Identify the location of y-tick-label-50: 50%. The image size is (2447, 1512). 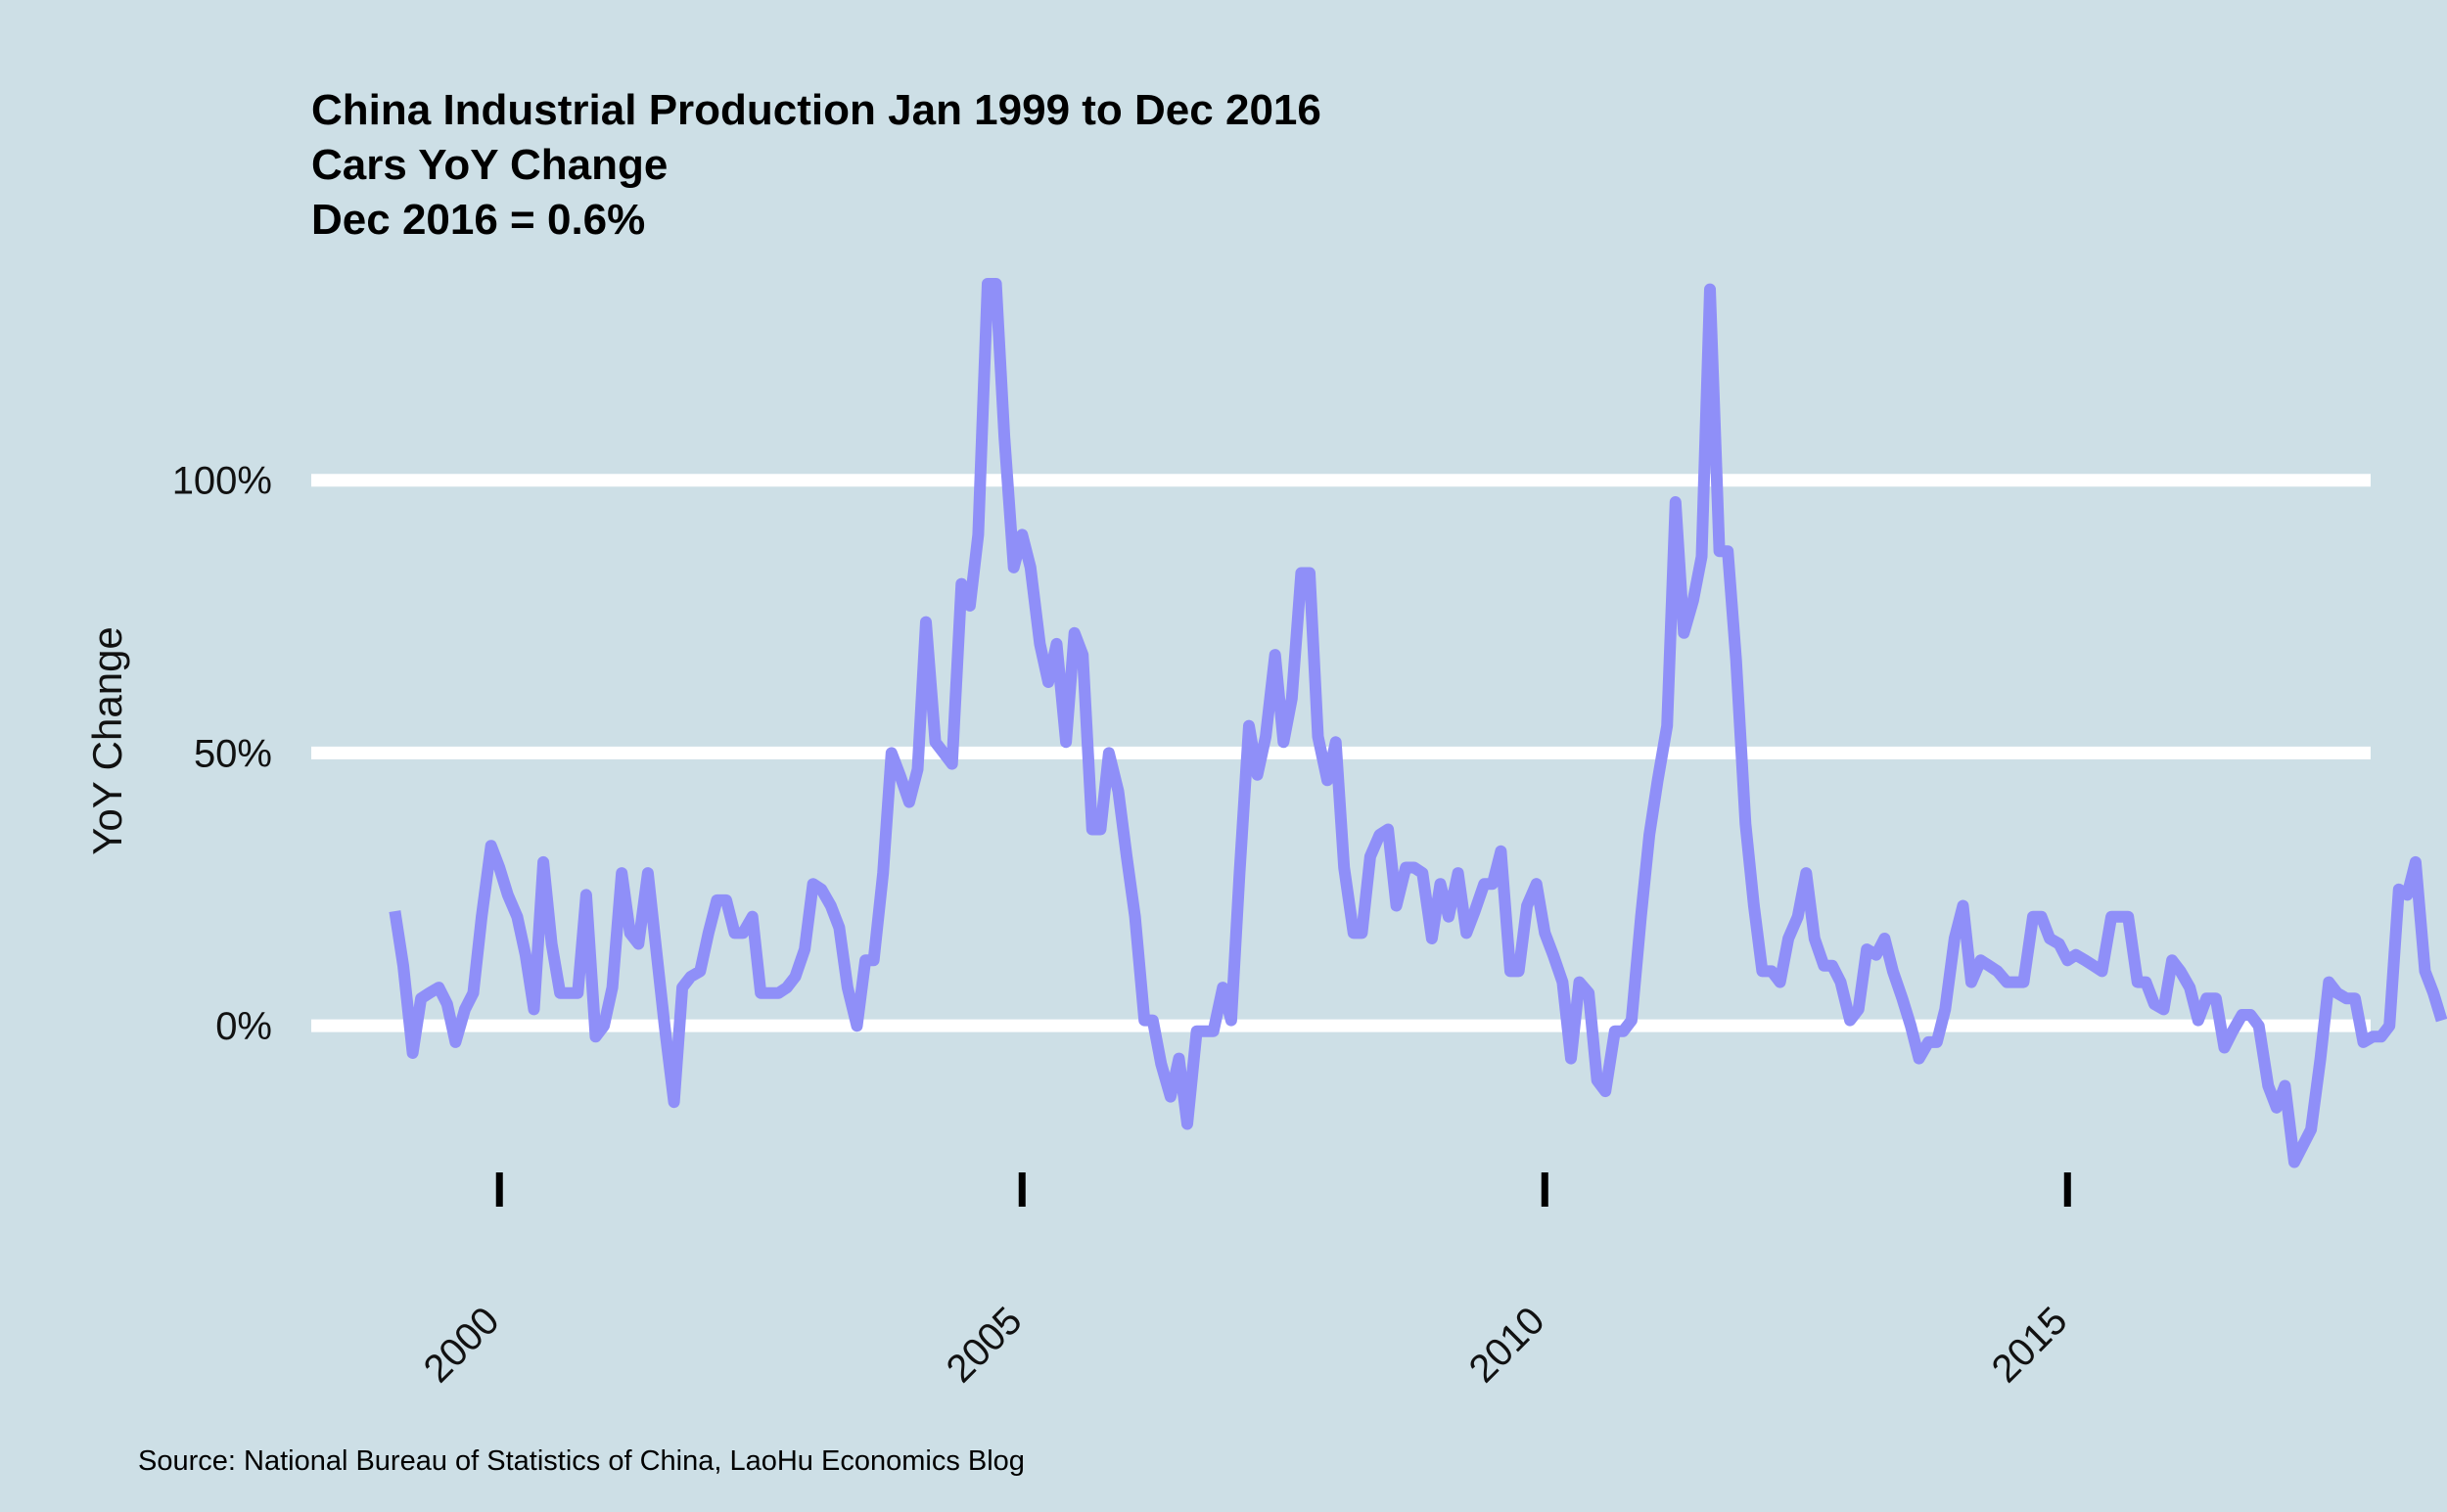
(233, 753).